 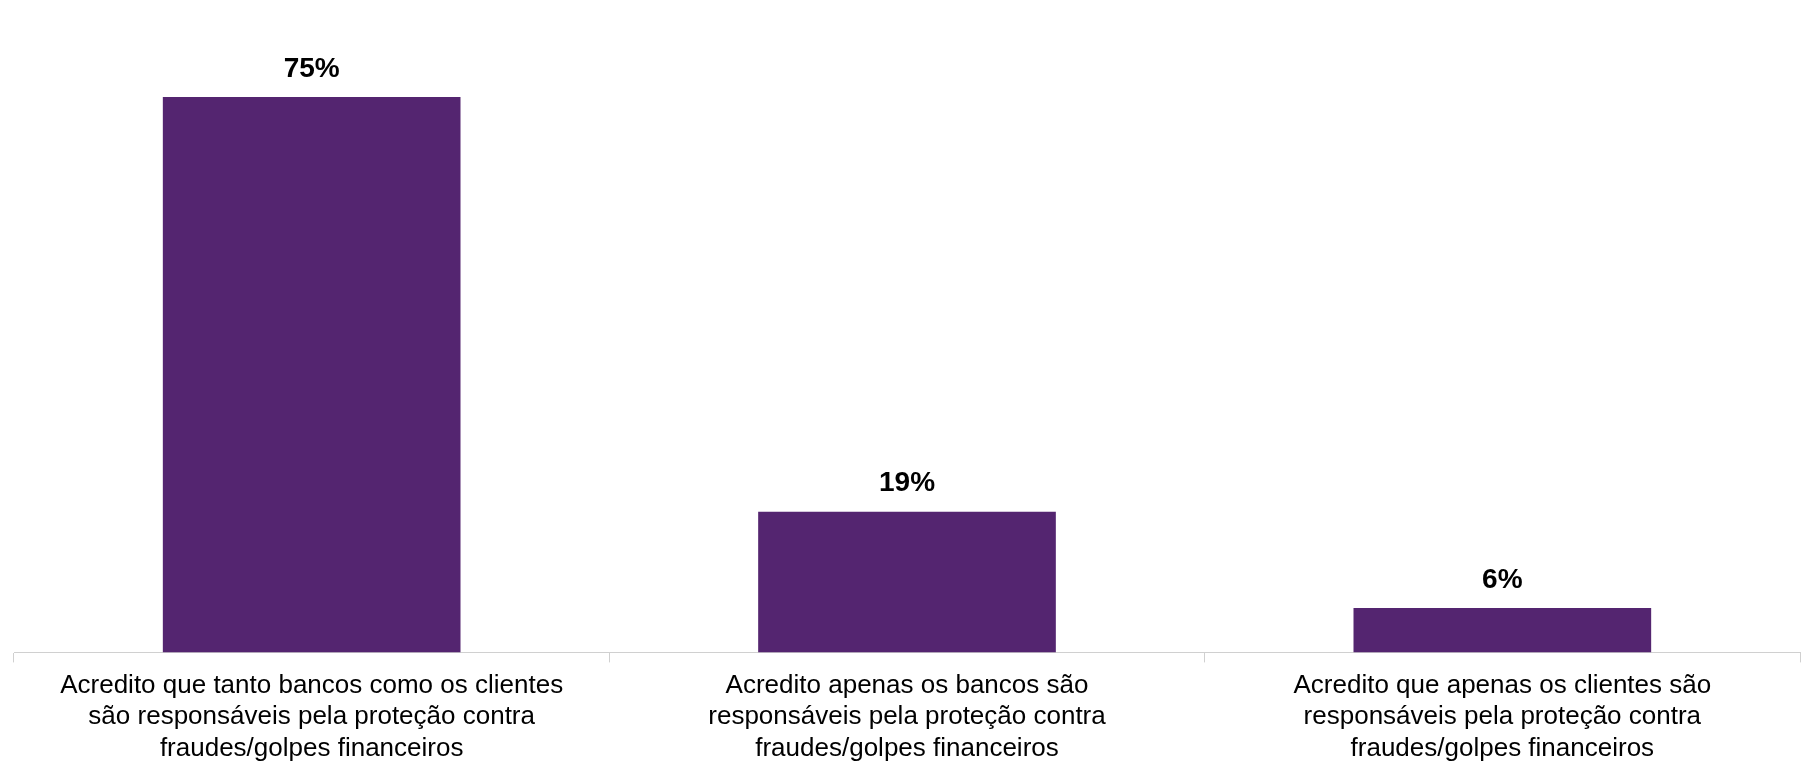 What do you see at coordinates (1502, 715) in the screenshot?
I see `x-tick-label: Acredito que apenas os clientes são responsáveis pela proteção contra fraudes/golpes financeiros` at bounding box center [1502, 715].